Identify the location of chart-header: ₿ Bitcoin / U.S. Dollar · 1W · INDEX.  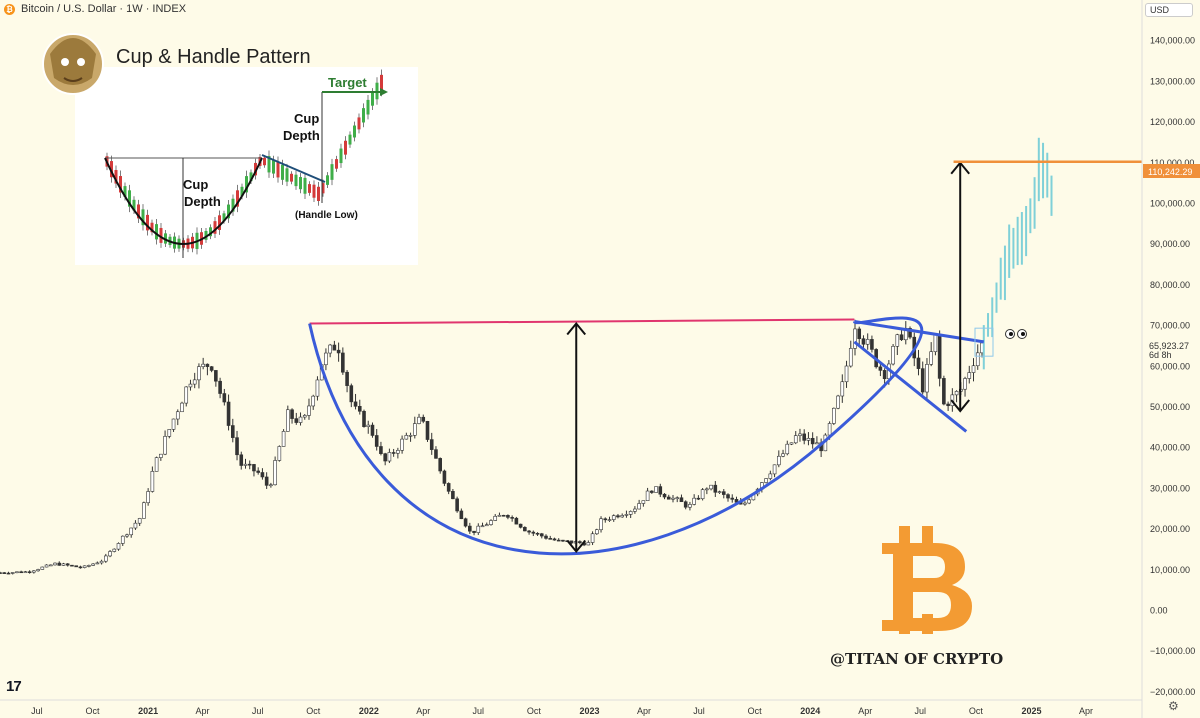
(93, 9).